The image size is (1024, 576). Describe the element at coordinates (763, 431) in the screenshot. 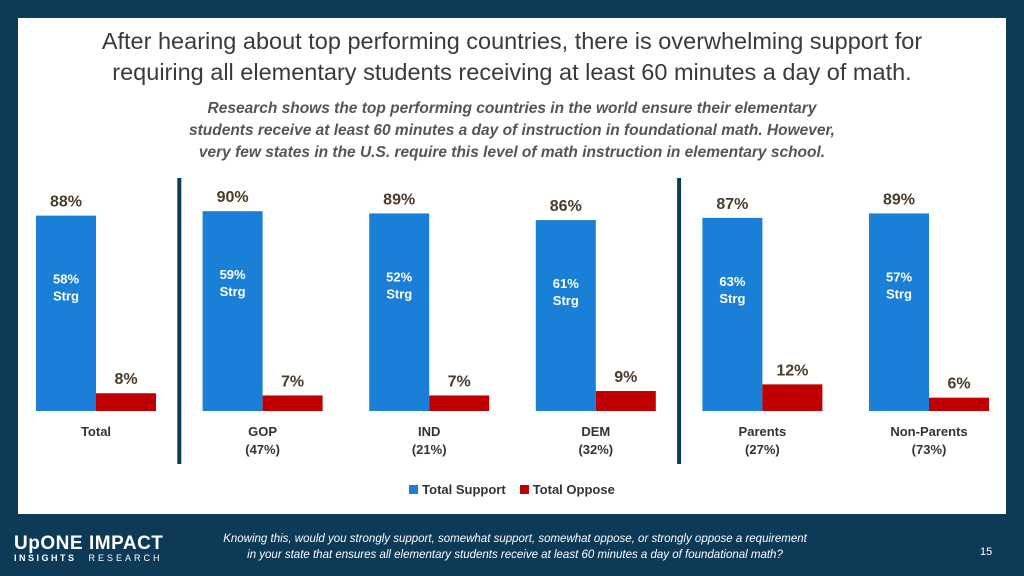

I see `category-label-parents: Parents` at that location.